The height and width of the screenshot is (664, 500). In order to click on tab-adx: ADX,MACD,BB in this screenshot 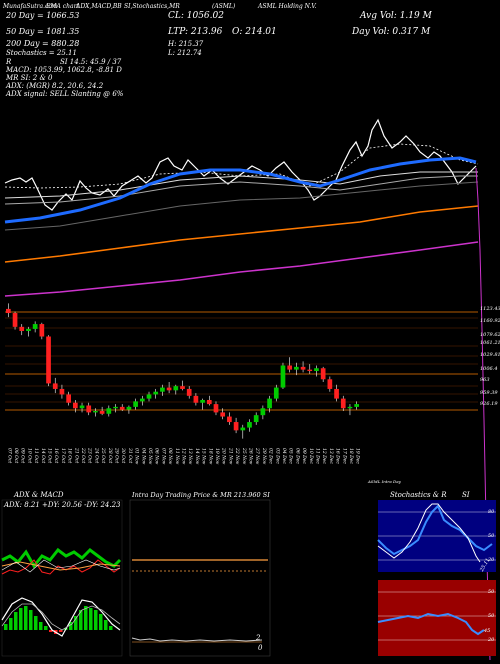, I will do `click(99, 6)`.